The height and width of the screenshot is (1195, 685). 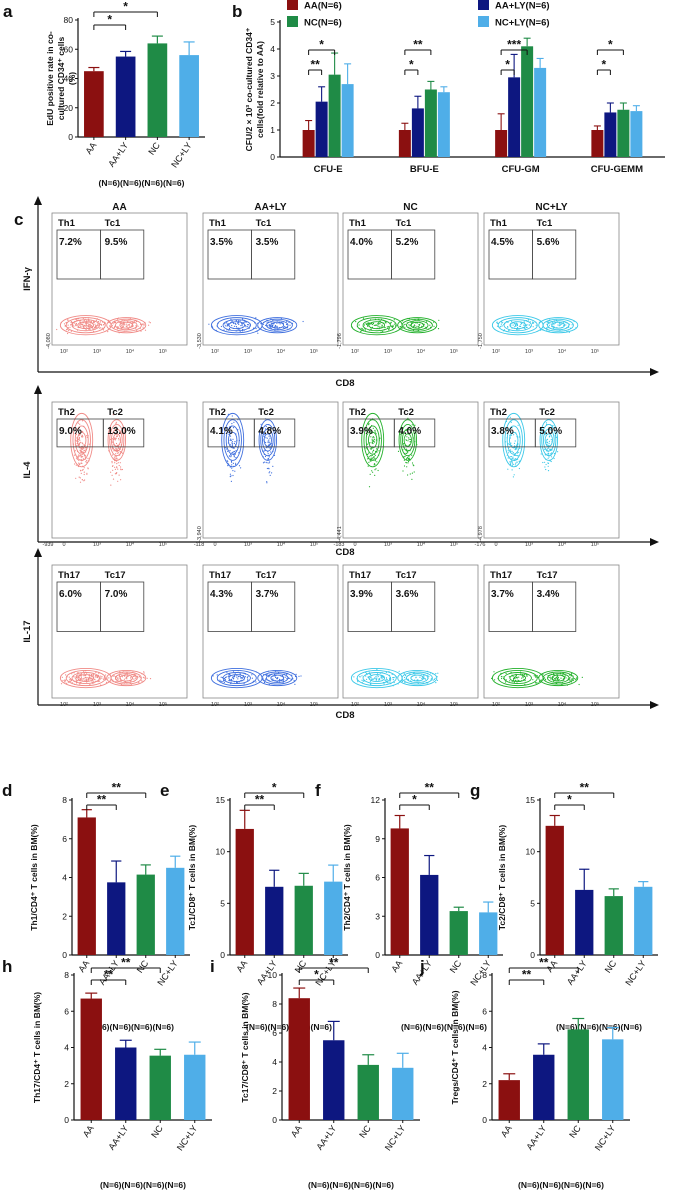 I want to click on flow-x-tick: 10⁴, so click(x=421, y=704).